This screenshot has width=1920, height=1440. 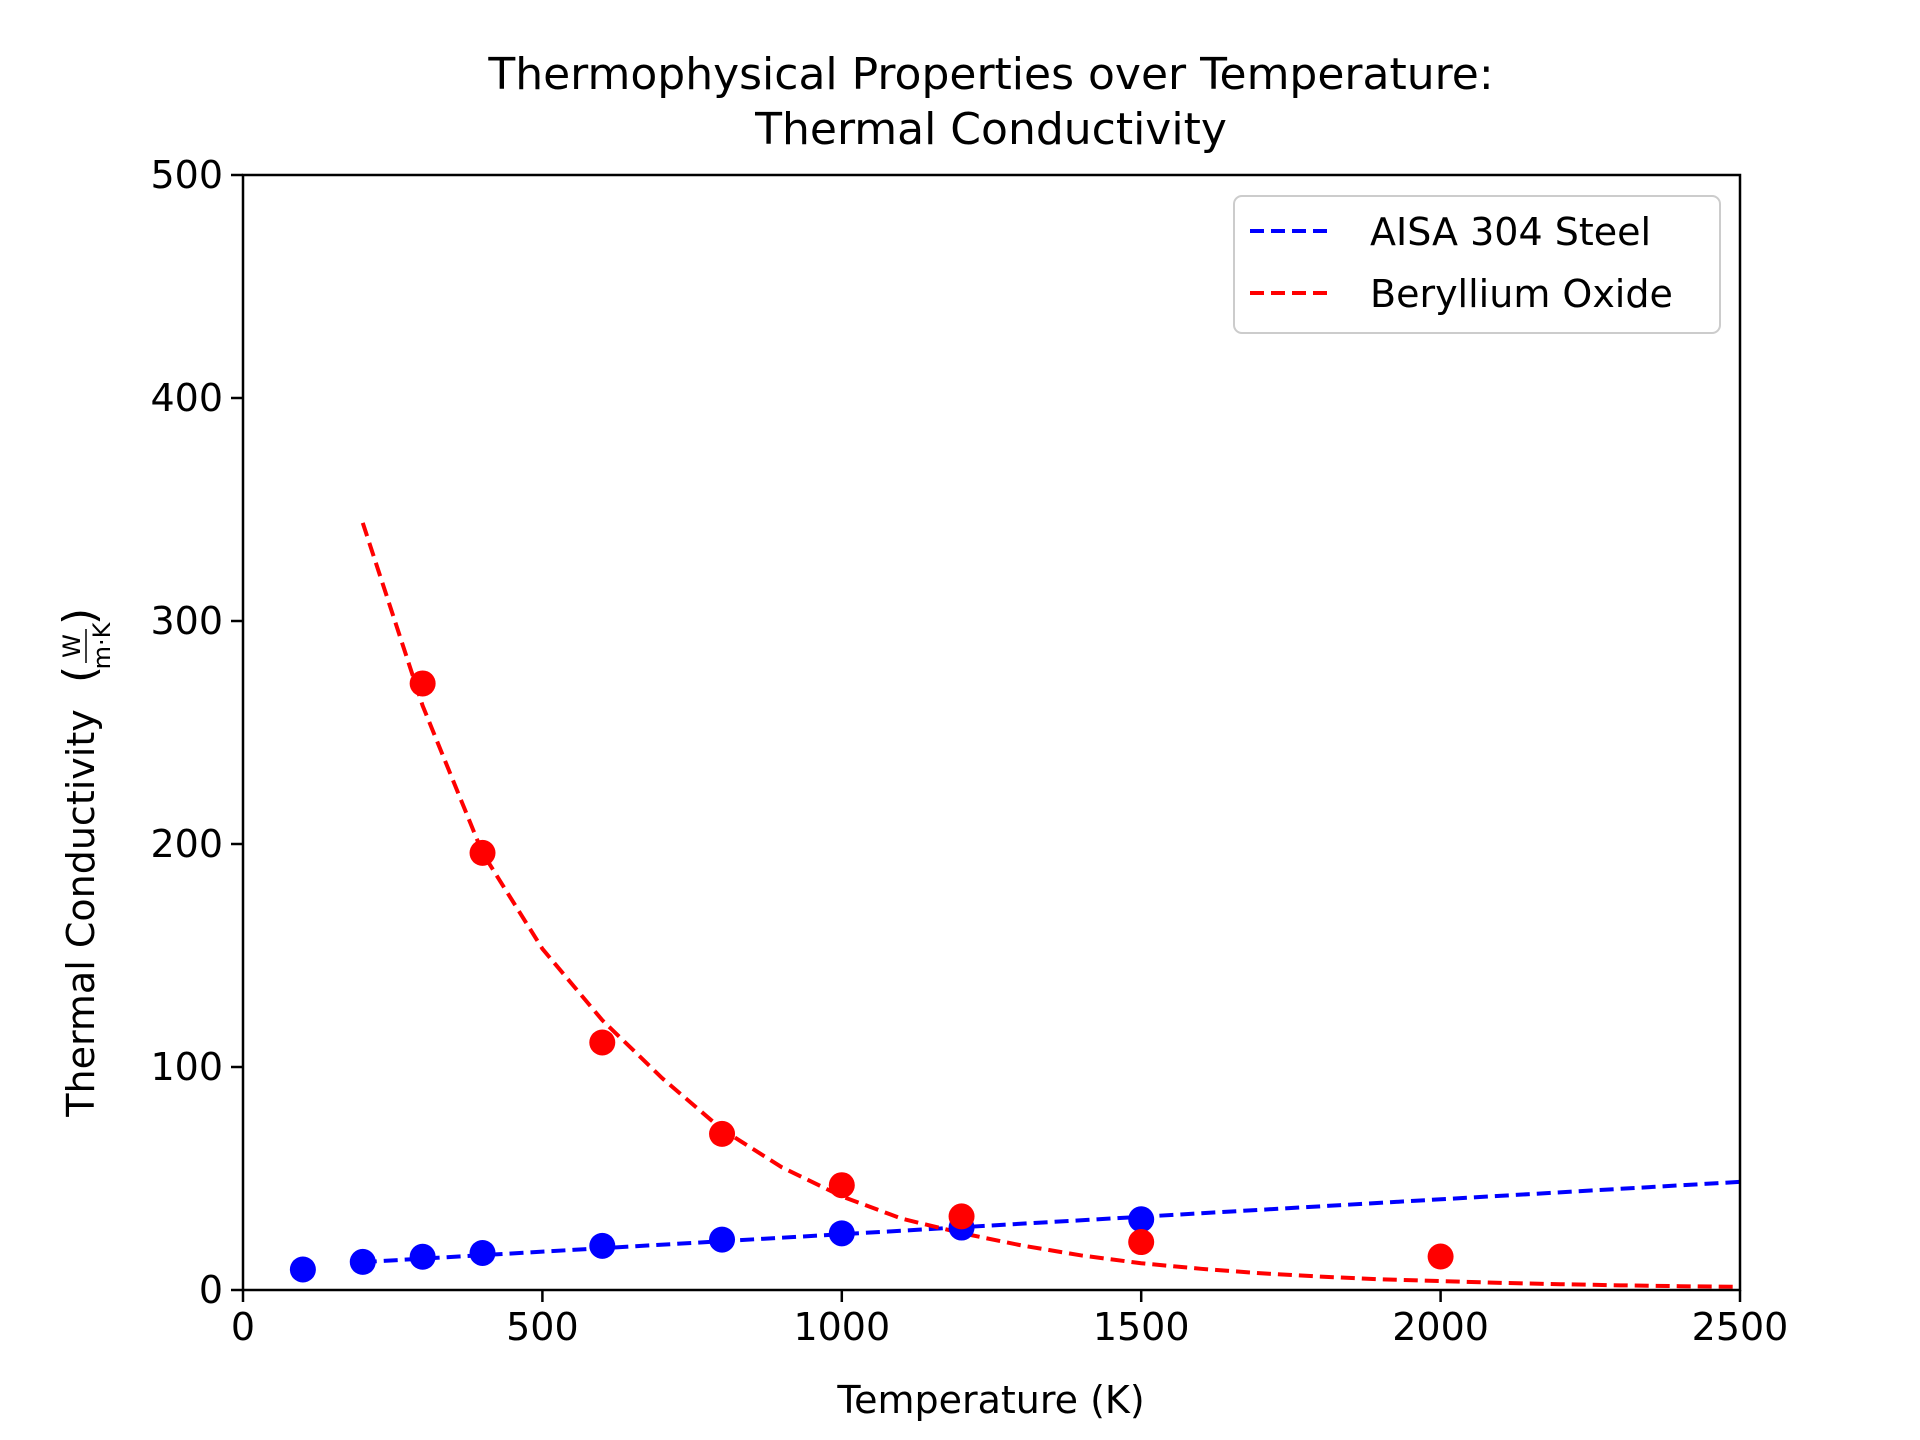 I want to click on y-tick-label: 500, so click(x=186, y=175).